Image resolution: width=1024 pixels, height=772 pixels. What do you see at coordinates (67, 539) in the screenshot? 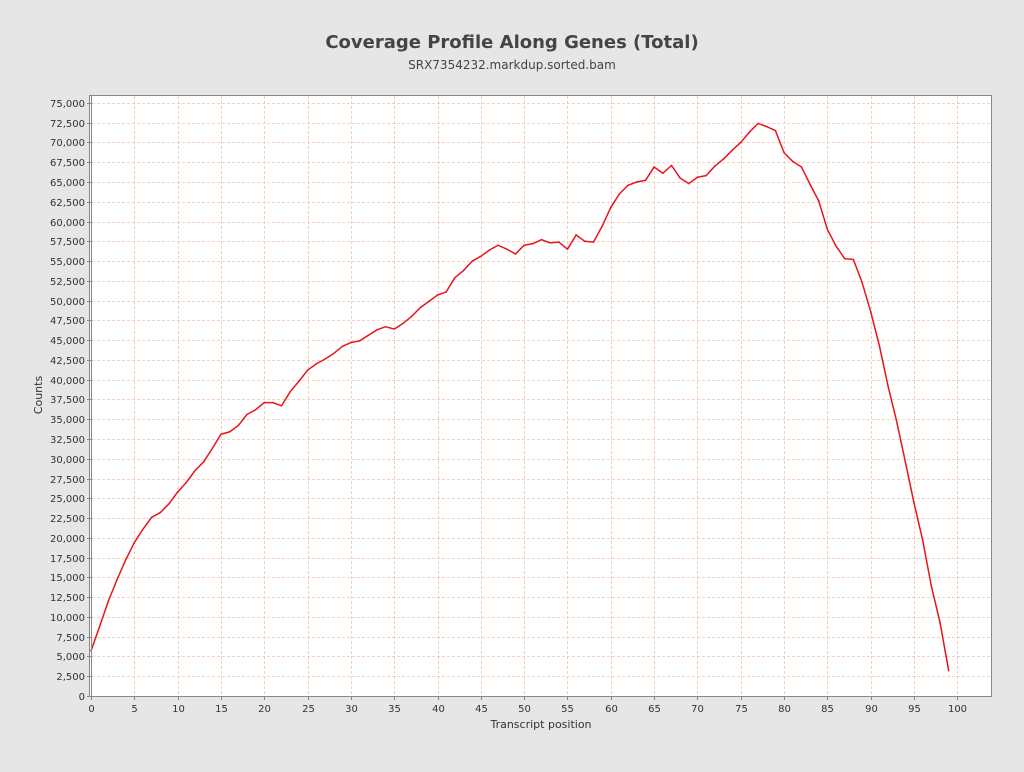
I see `y-tick-label: 20,000` at bounding box center [67, 539].